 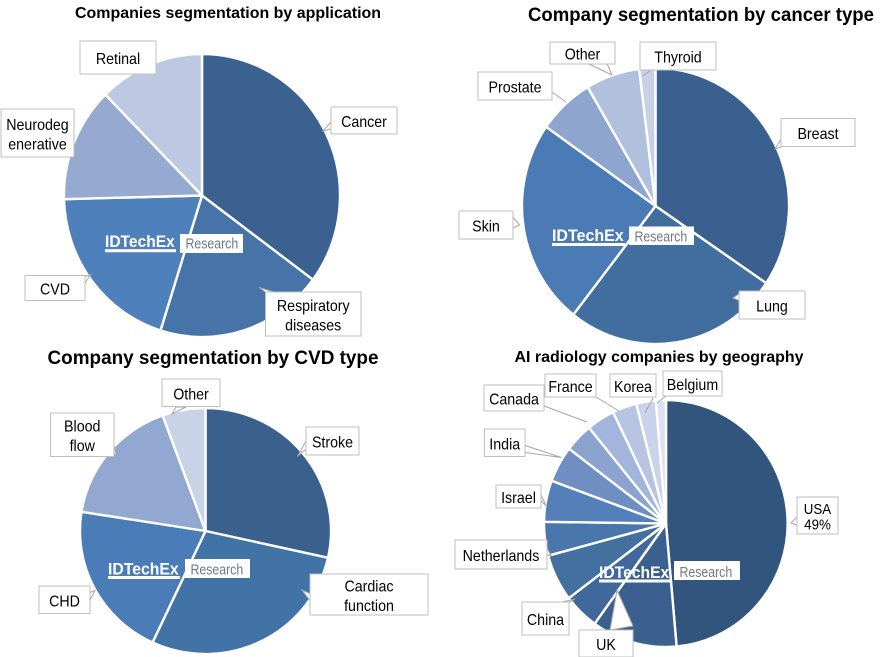 I want to click on svg-text: Thyroid, so click(x=677, y=58).